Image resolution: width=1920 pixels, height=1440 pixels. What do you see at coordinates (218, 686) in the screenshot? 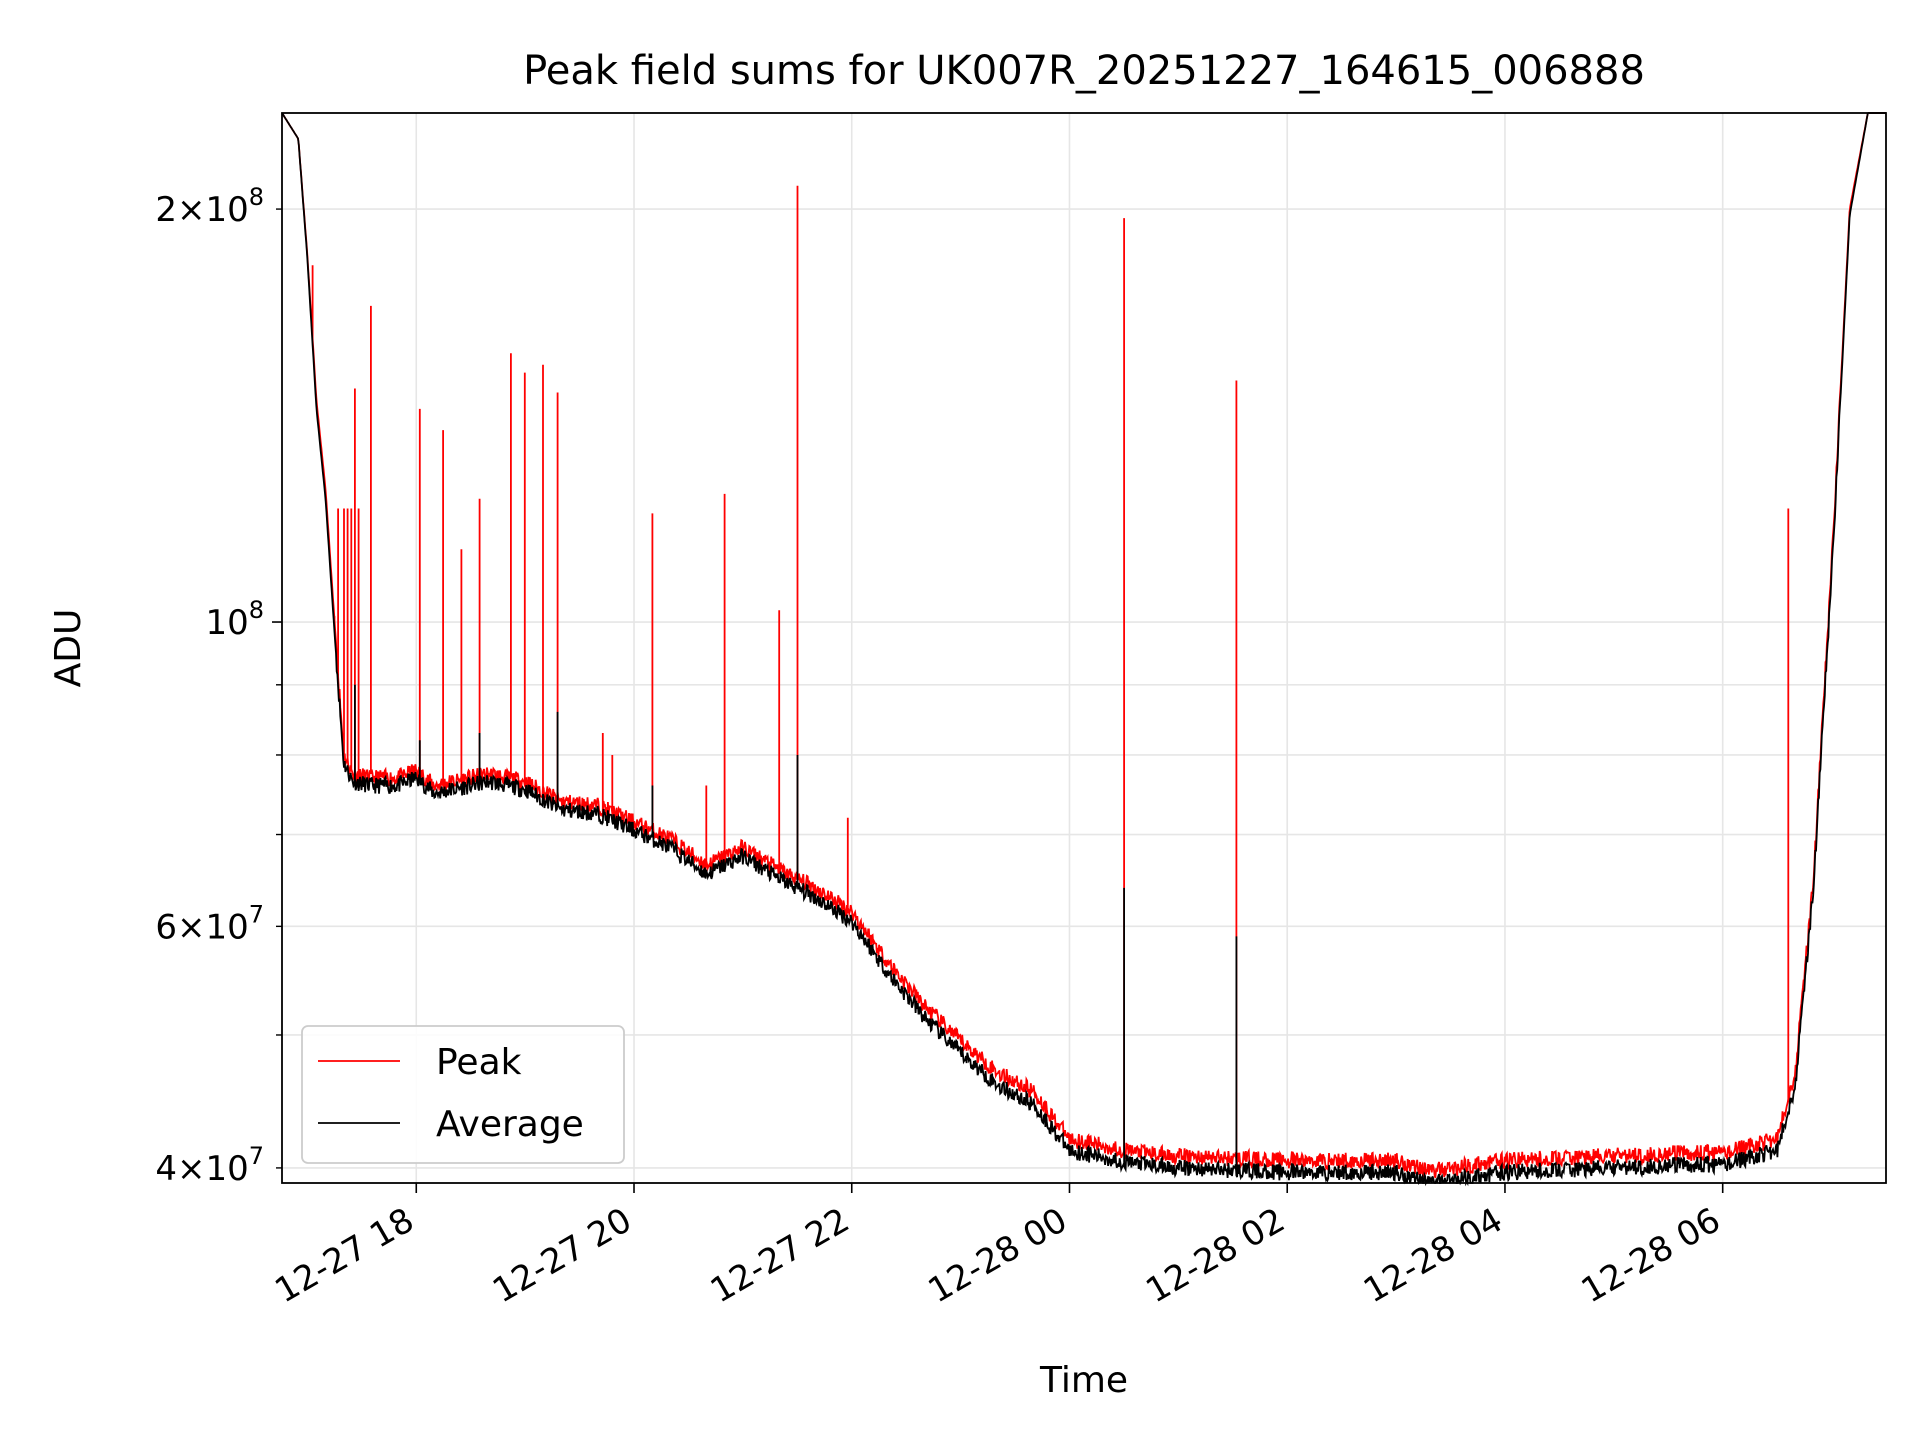
I see `y-axis-ticks: 108 4×107 6×107 2×108` at bounding box center [218, 686].